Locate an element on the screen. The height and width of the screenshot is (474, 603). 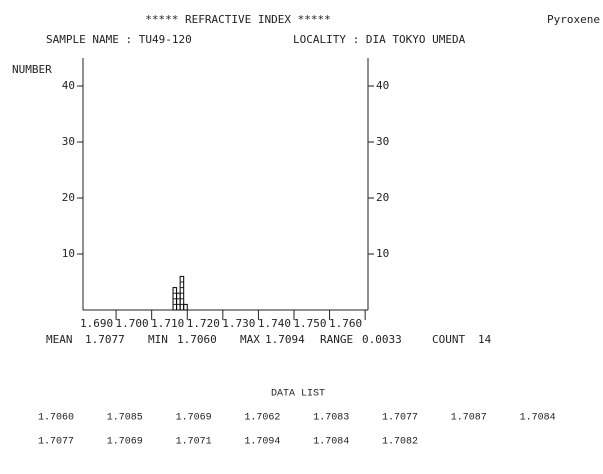
stat-label: MAX is located at coordinates (250, 339).